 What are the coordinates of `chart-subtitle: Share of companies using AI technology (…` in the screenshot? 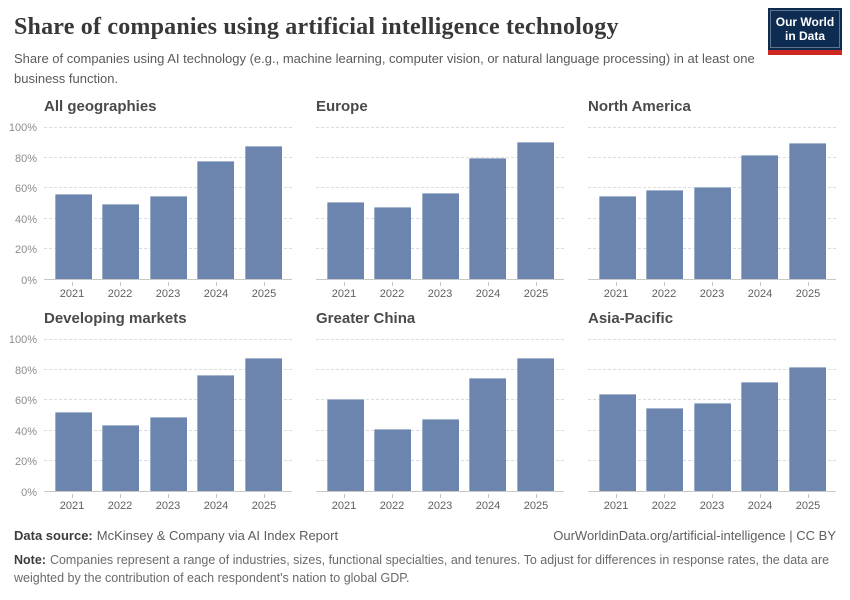 It's located at (384, 68).